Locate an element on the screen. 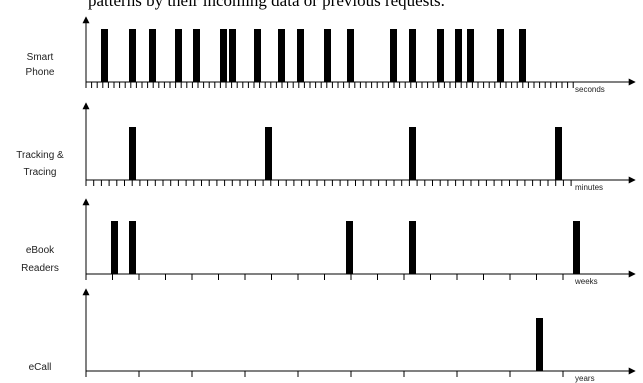 The width and height of the screenshot is (643, 383). row-label: Phone is located at coordinates (40, 72).